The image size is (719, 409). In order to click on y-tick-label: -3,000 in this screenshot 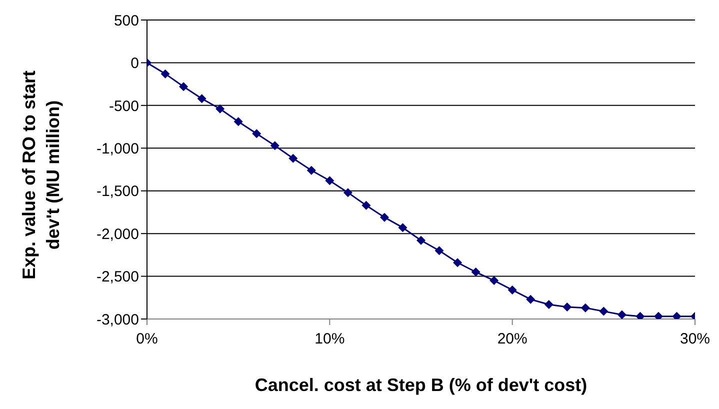, I will do `click(117, 319)`.